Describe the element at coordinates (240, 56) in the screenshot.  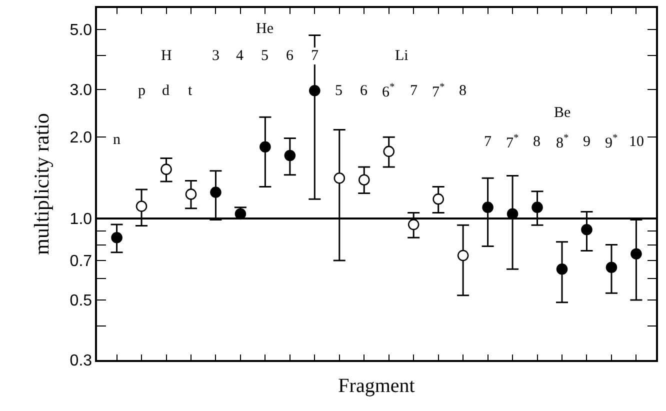
I see `x-tick-label: 4` at that location.